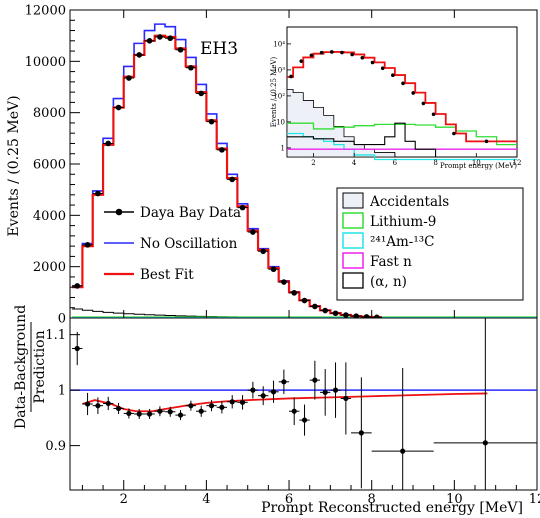 The image size is (540, 518). Describe the element at coordinates (30, 367) in the screenshot. I see `ratio-y-axis-label: Data-Background Prediction` at that location.